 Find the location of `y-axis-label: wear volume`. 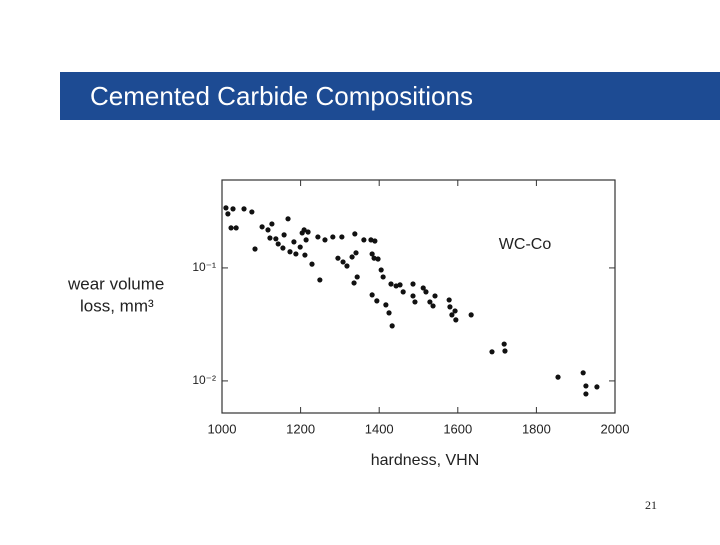

y-axis-label: wear volume is located at coordinates (115, 283).